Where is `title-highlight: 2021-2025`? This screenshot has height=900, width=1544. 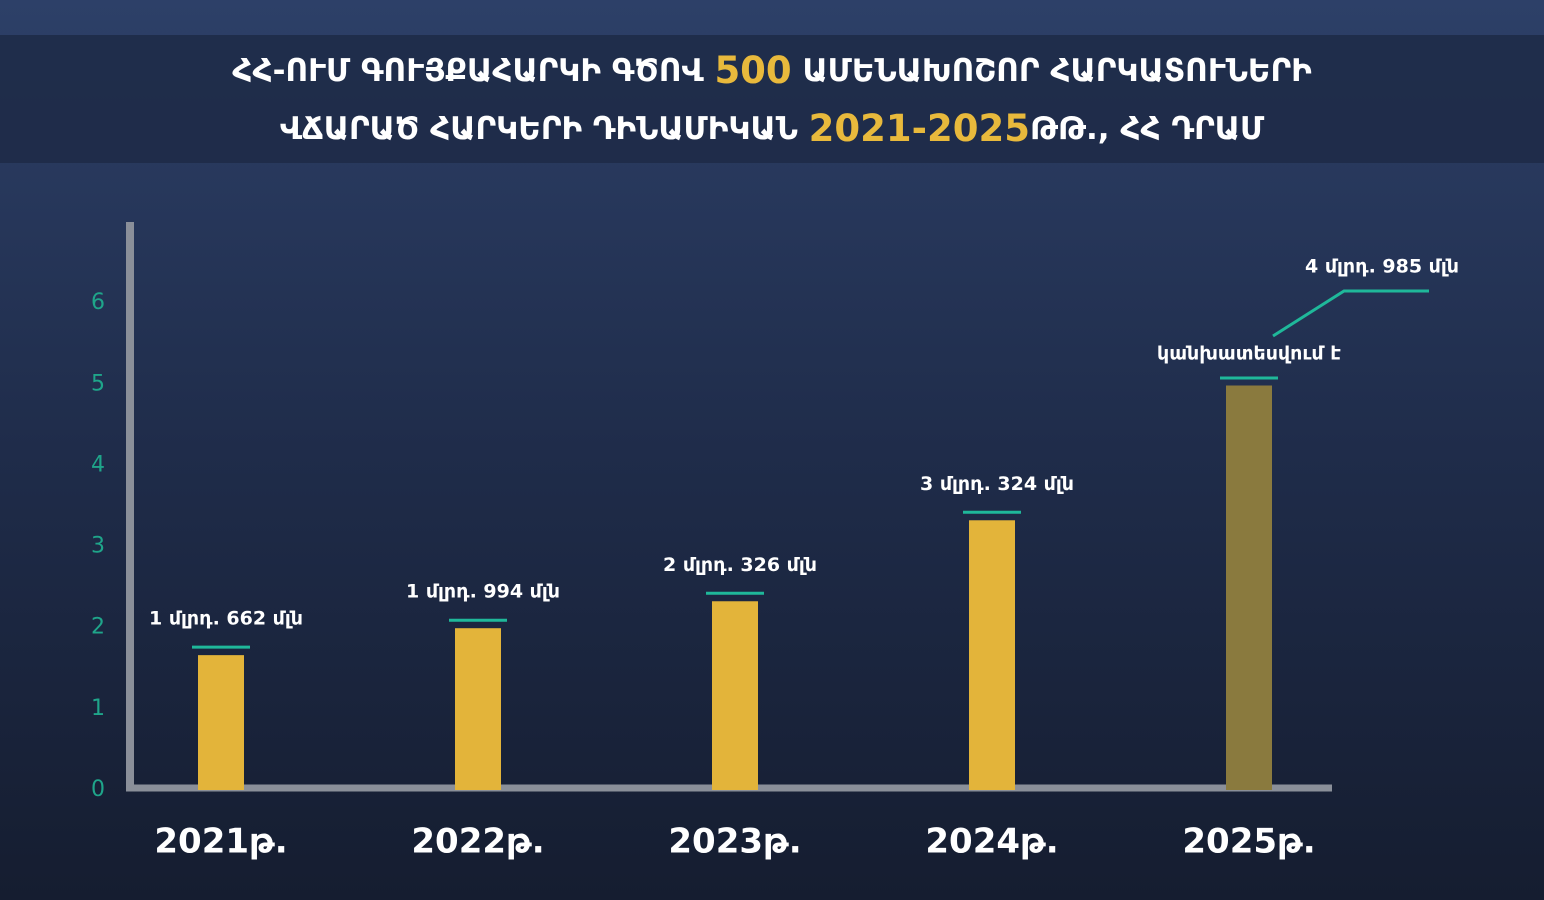
title-highlight: 2021-2025 is located at coordinates (919, 128).